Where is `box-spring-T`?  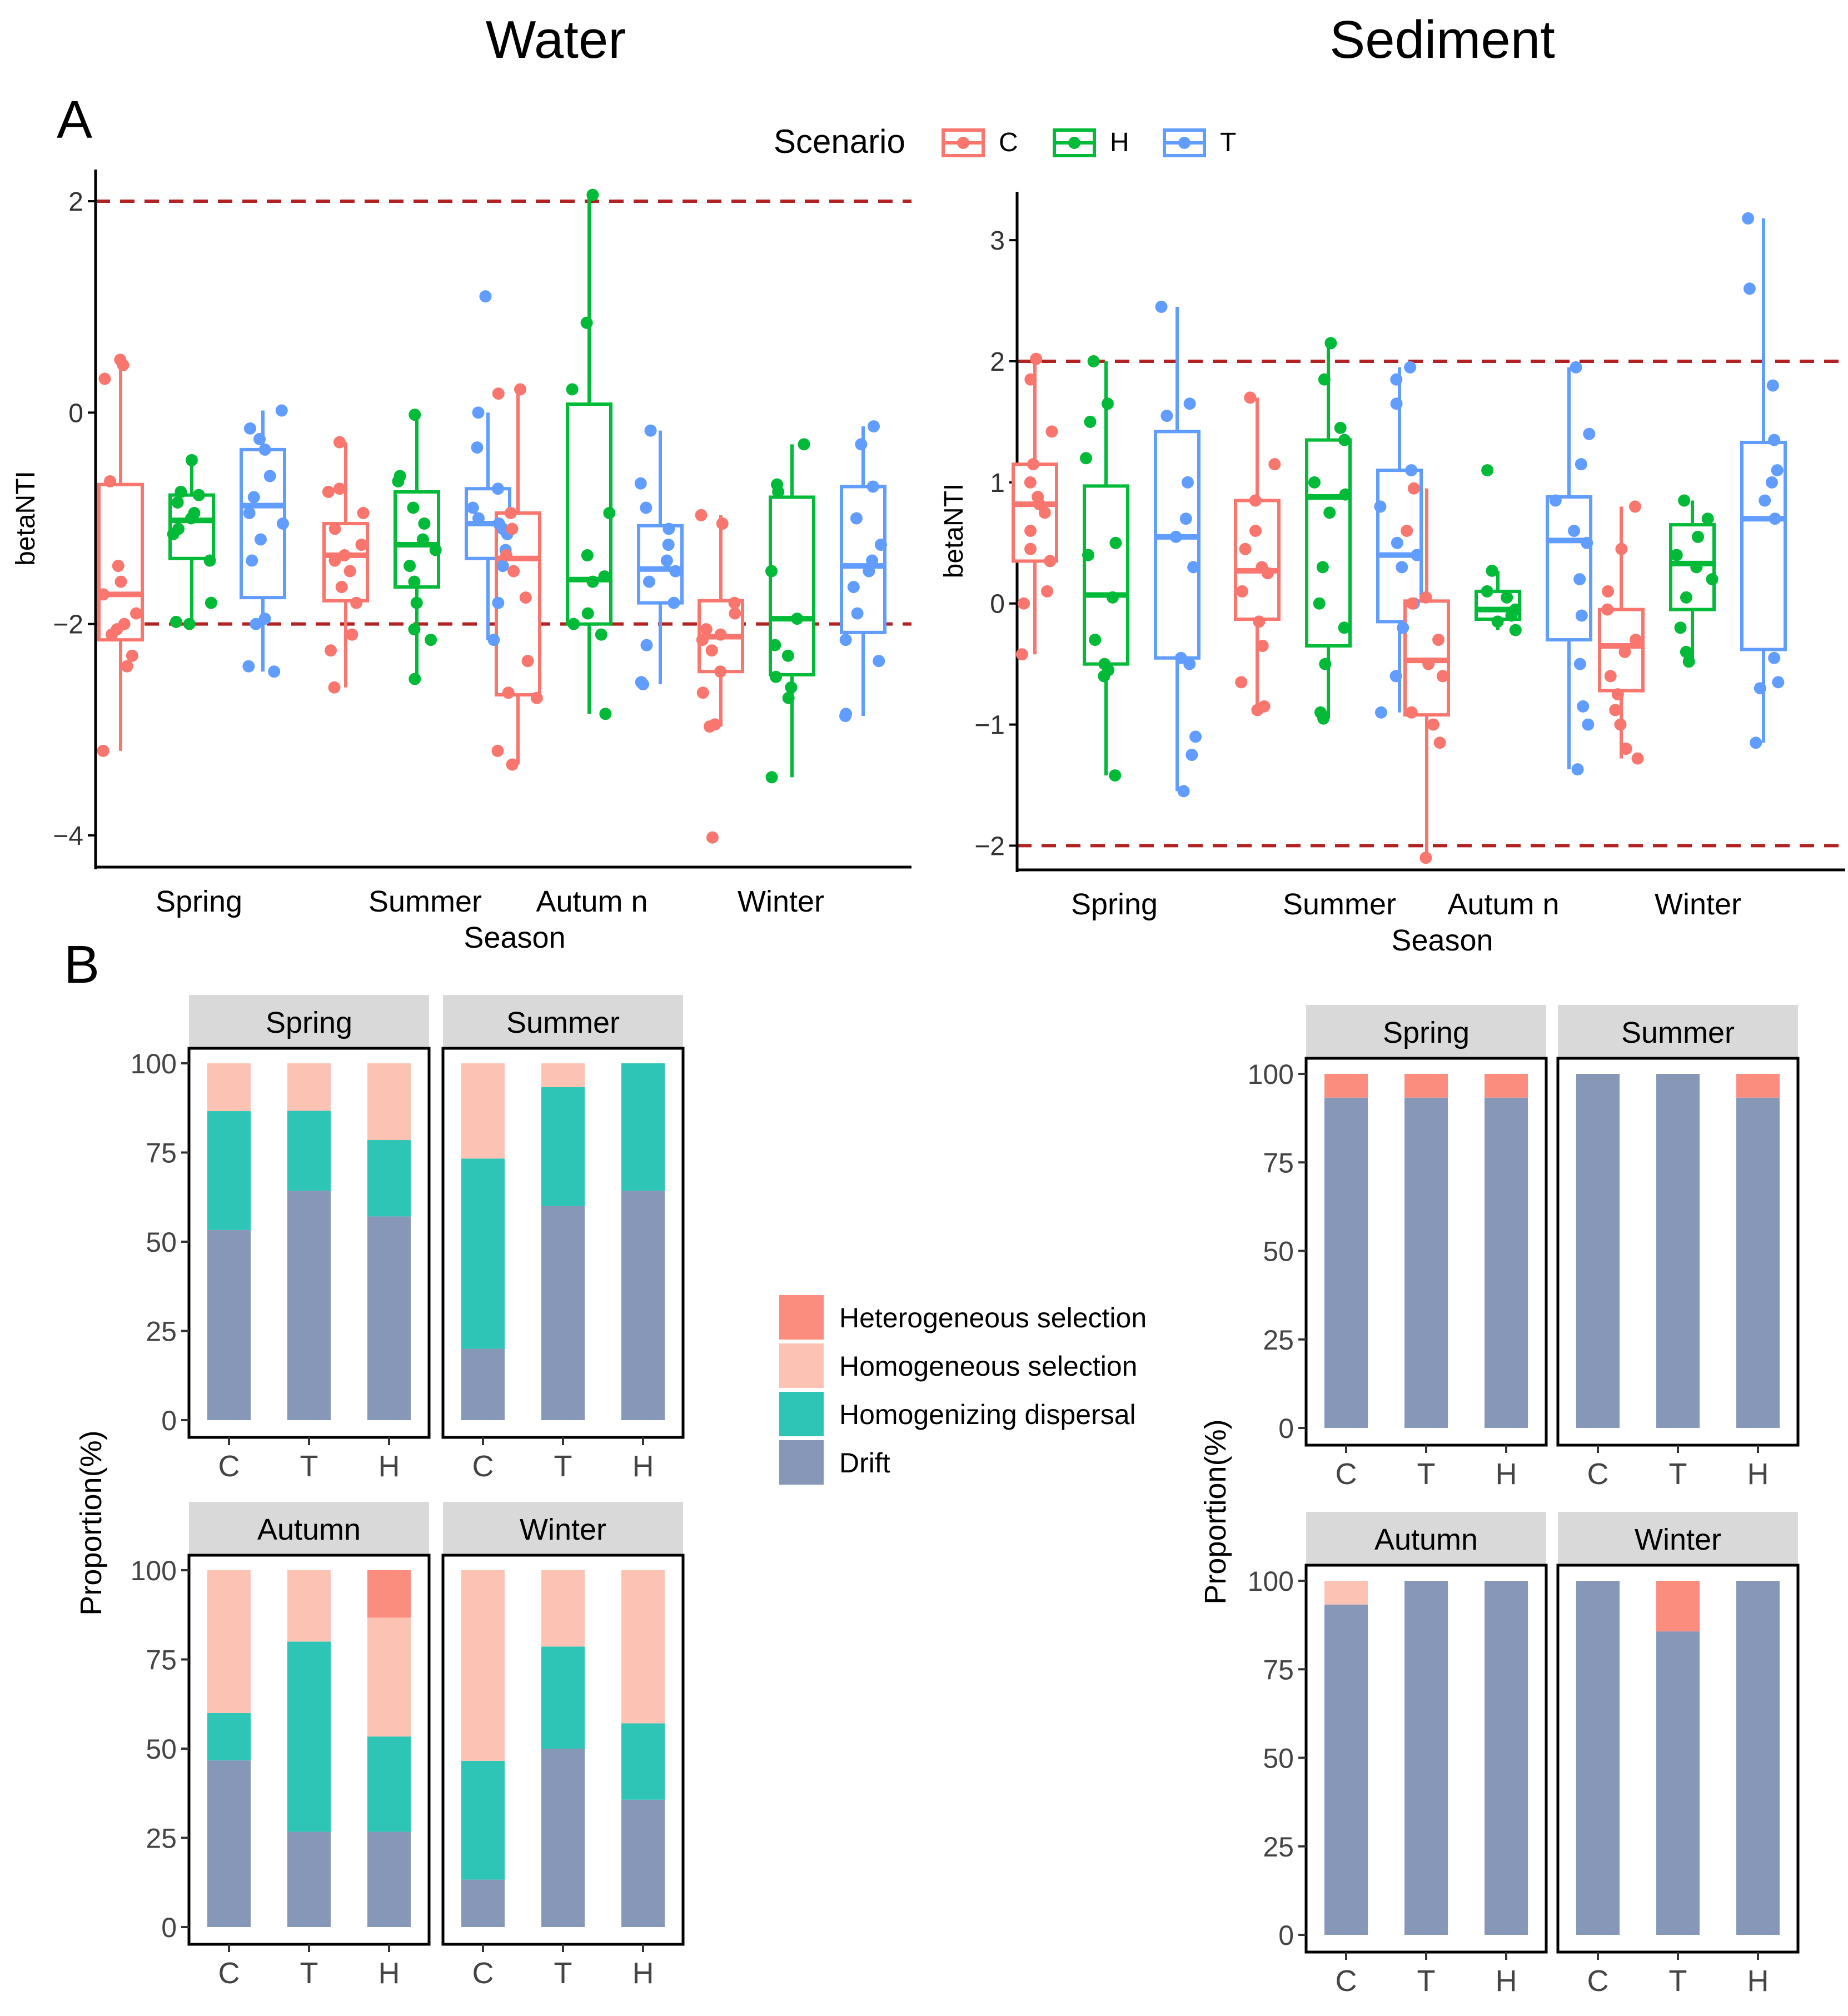 box-spring-T is located at coordinates (1177, 549).